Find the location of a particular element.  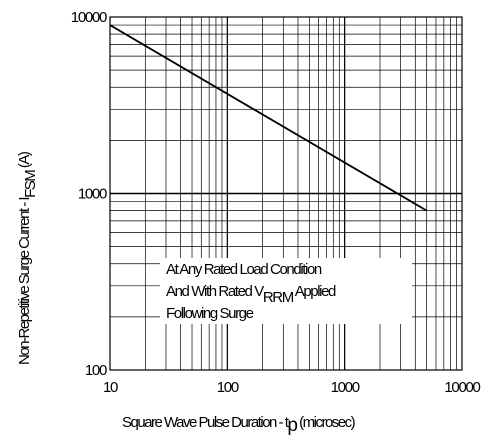

y-tick-labels: 100 1000 10000 is located at coordinates (89, 194).